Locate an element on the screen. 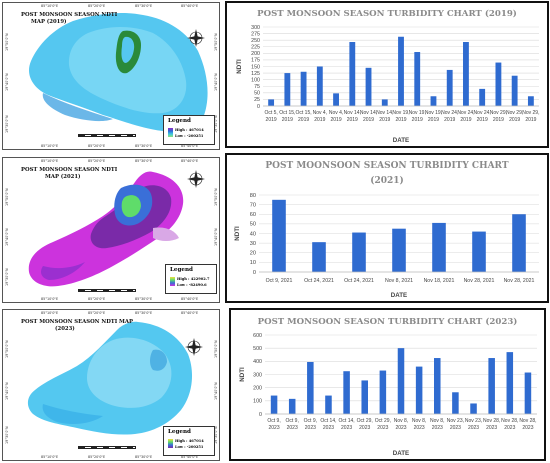 The height and width of the screenshot is (463, 550). scale-bar is located at coordinates (107, 135).